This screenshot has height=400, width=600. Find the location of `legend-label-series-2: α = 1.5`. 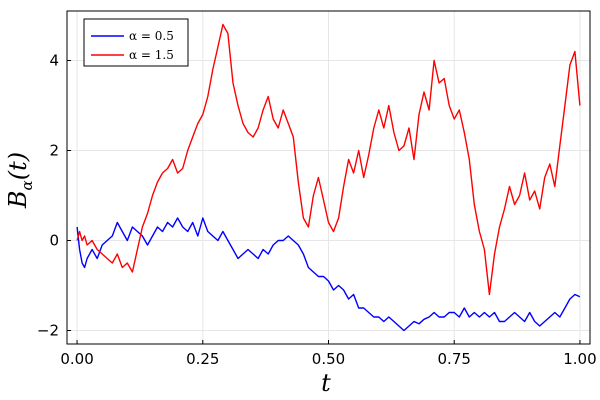

legend-label-series-2: α = 1.5 is located at coordinates (151, 55).